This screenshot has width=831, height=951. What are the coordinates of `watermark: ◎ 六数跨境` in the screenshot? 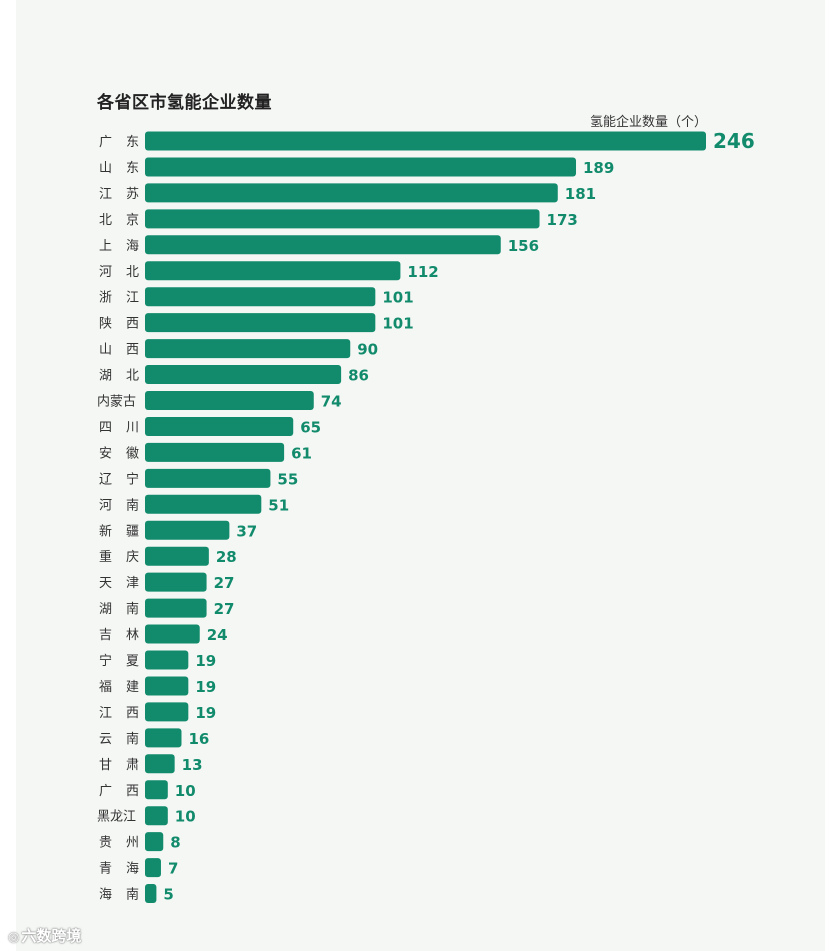 It's located at (44, 935).